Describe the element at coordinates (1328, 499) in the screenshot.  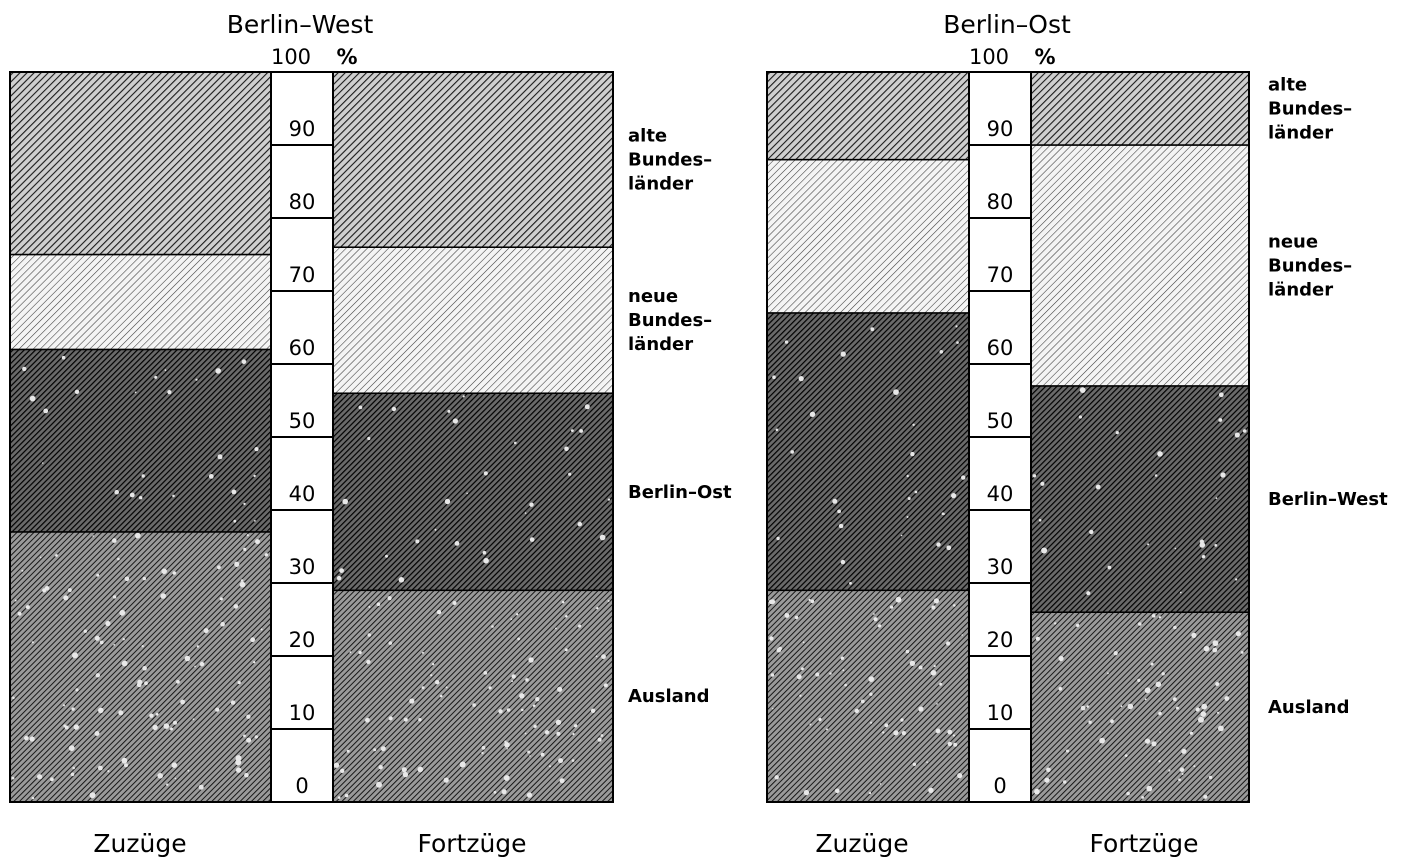
I see `legend-label-1: Berlin–West` at that location.